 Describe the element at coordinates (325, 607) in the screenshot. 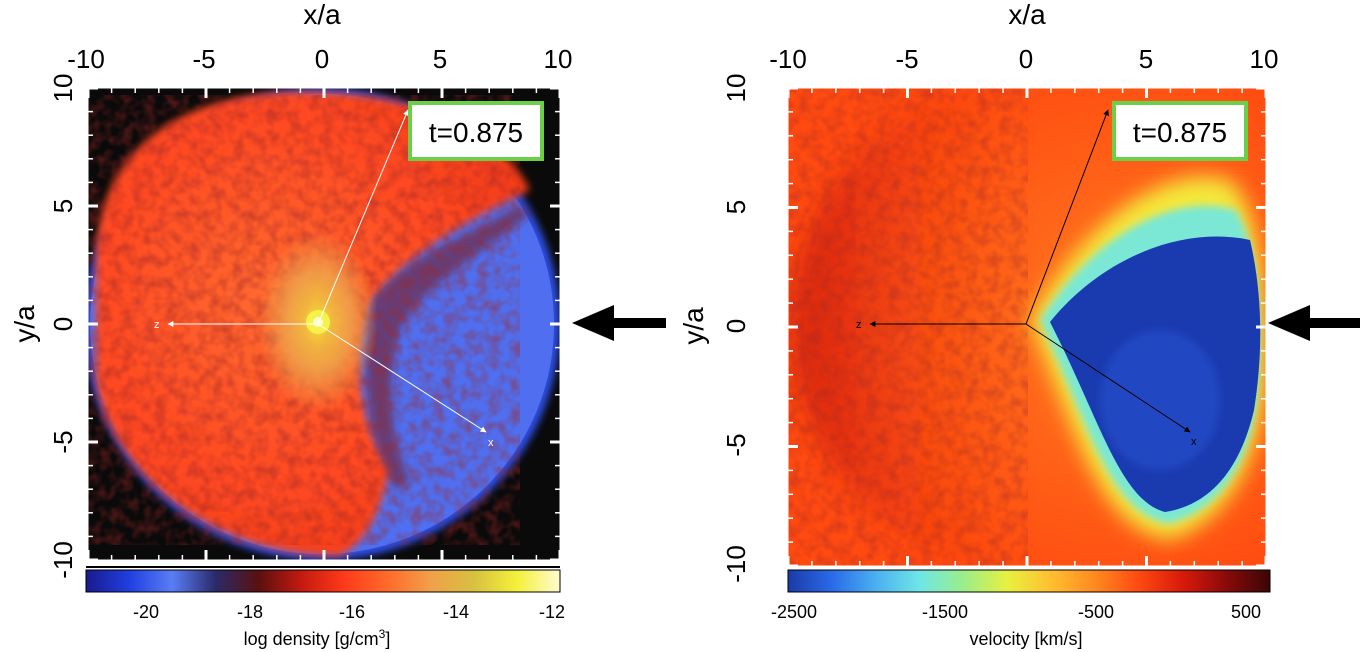

I see `density-colorbar: -20 -18 -16 -14 -12 log density [g/cm3]` at that location.